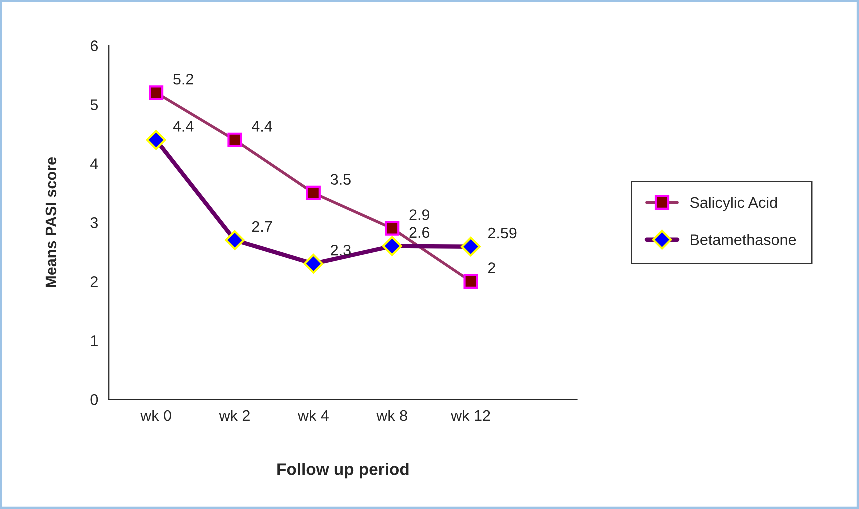 Image resolution: width=859 pixels, height=509 pixels. Describe the element at coordinates (420, 215) in the screenshot. I see `data-label: 2.9` at that location.